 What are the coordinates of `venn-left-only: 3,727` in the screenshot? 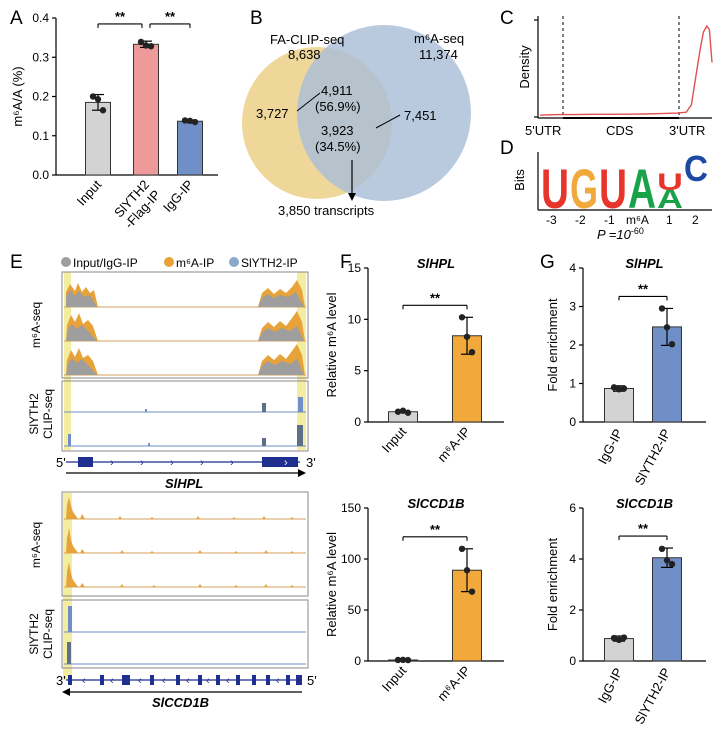 It's located at (272, 113).